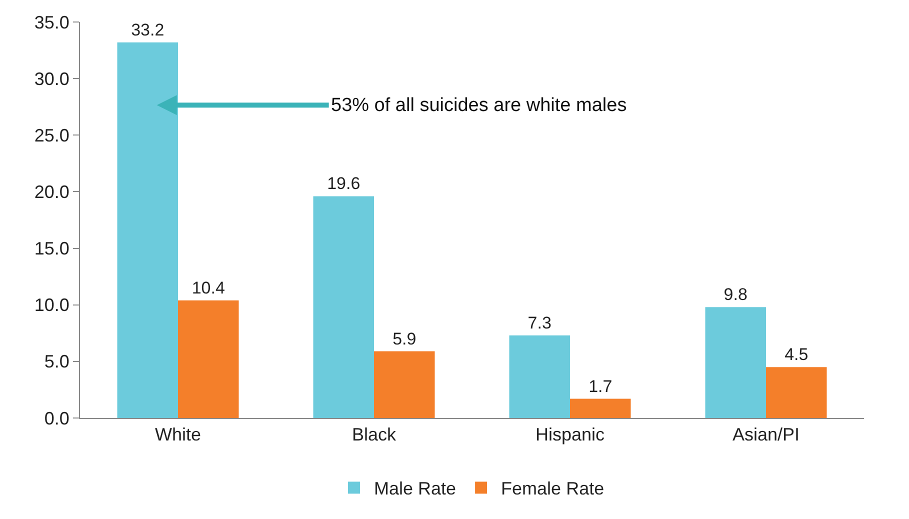  What do you see at coordinates (552, 488) in the screenshot?
I see `legend-label: Female Rate` at bounding box center [552, 488].